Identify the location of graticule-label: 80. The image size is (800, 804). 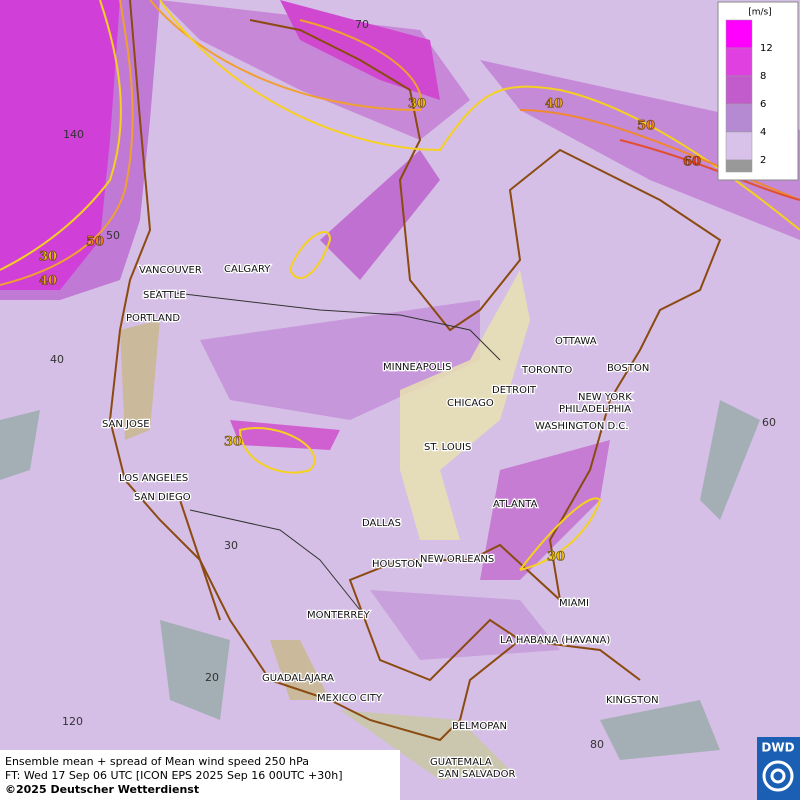
(597, 744).